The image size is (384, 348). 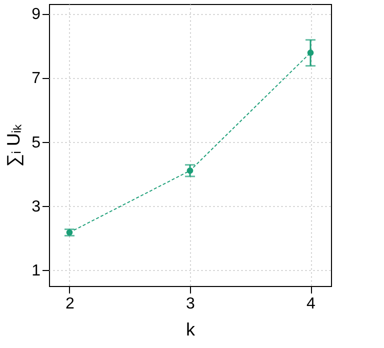 I want to click on y-tick-label: 3, so click(x=36, y=207).